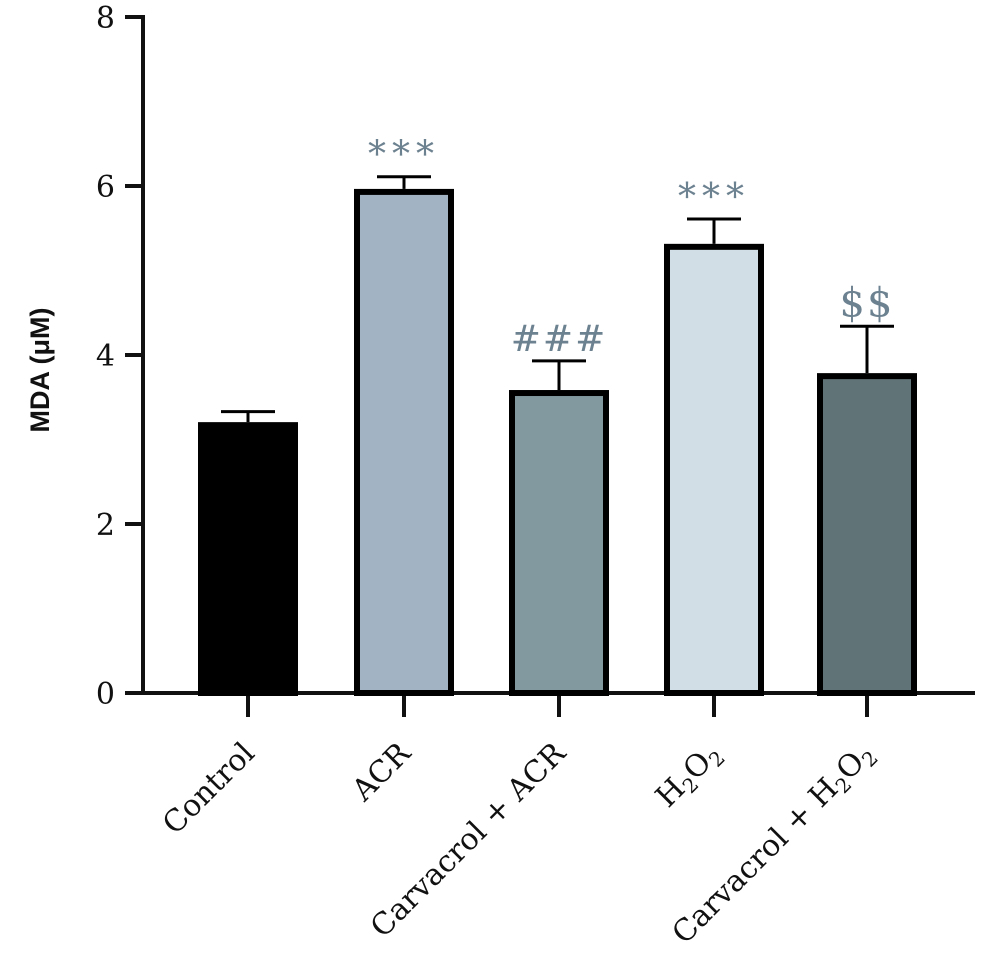  Describe the element at coordinates (105, 187) in the screenshot. I see `y-tick-label: 6` at that location.